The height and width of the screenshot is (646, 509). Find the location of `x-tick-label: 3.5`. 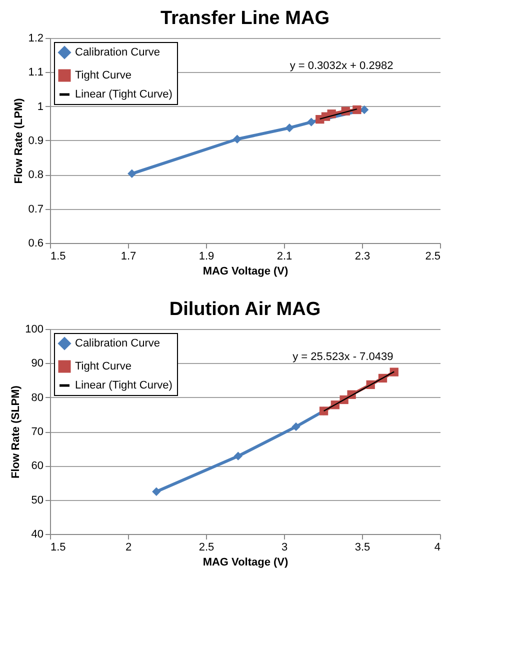

x-tick-label: 3.5 is located at coordinates (362, 548).